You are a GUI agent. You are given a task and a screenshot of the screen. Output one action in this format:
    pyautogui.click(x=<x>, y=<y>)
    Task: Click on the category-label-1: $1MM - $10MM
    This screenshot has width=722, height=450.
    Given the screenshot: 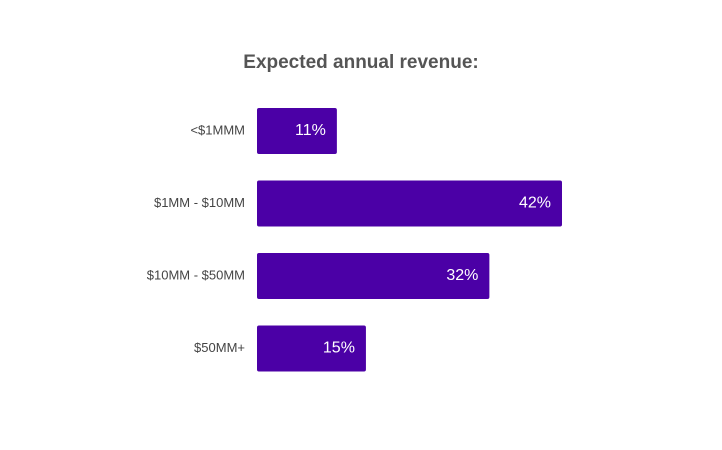 What is the action you would take?
    pyautogui.click(x=199, y=202)
    